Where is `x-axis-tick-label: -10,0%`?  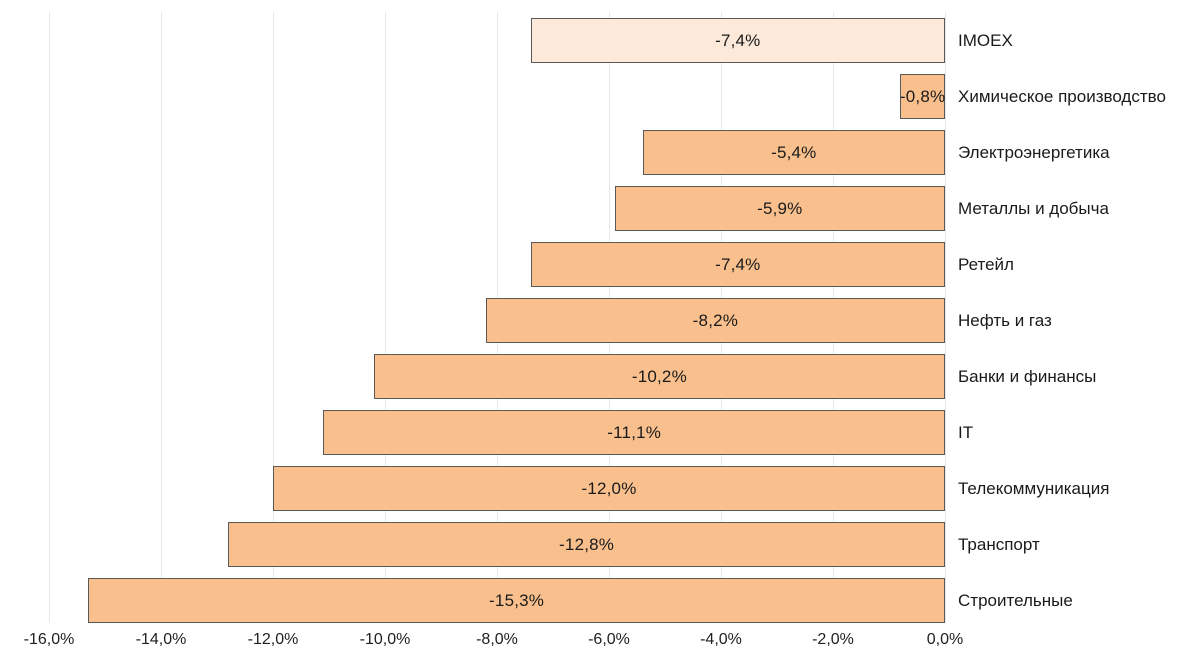 x-axis-tick-label: -10,0% is located at coordinates (385, 639).